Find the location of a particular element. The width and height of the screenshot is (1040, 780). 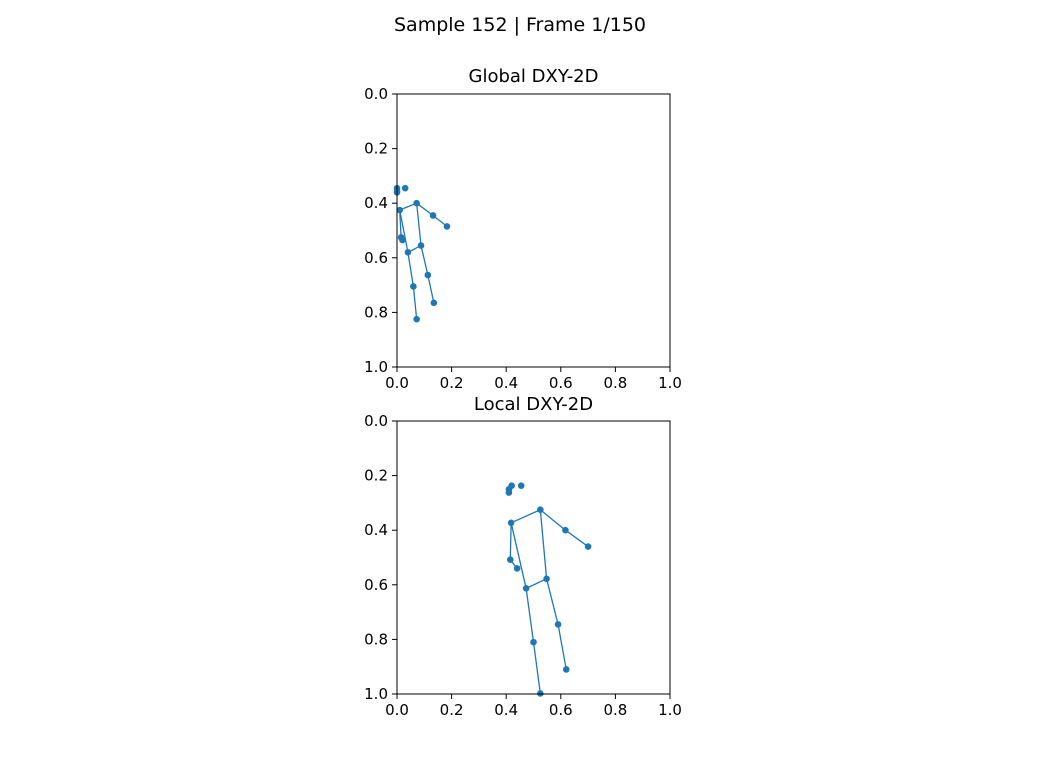

local-xtick-label: 0.8 is located at coordinates (615, 710).